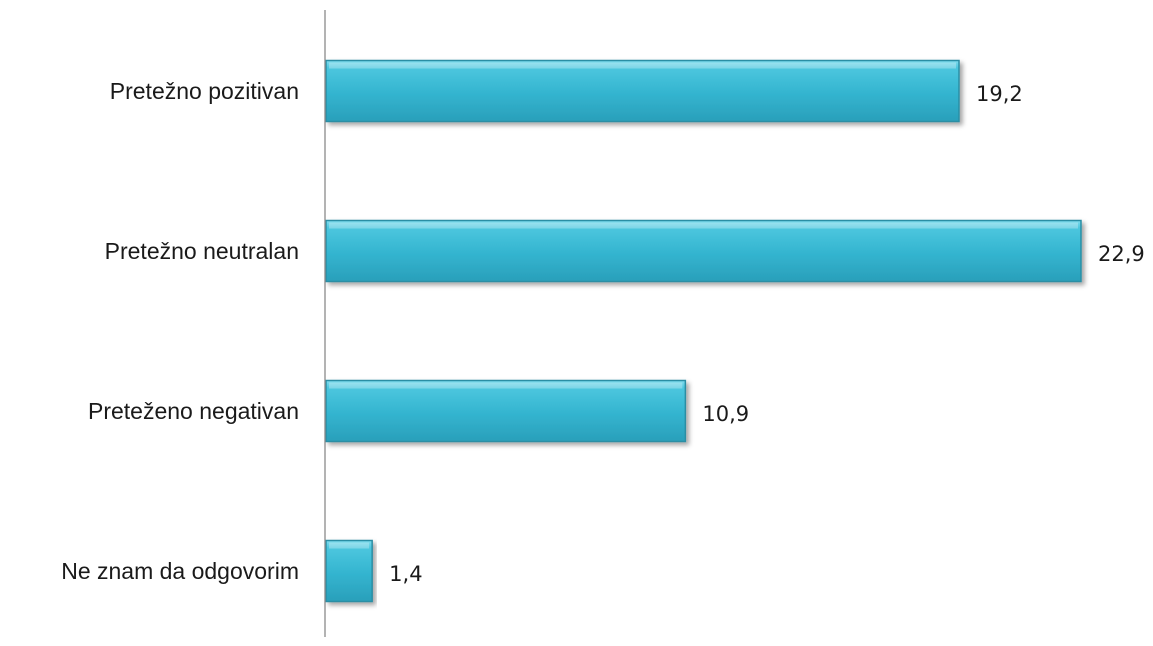 The height and width of the screenshot is (646, 1153). Describe the element at coordinates (725, 414) in the screenshot. I see `value-label: 10,9` at that location.